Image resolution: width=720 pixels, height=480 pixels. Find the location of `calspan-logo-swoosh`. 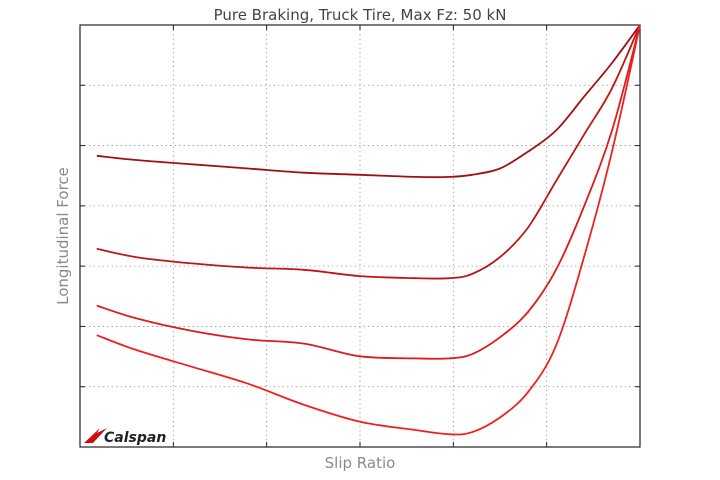

calspan-logo-swoosh is located at coordinates (95, 435).